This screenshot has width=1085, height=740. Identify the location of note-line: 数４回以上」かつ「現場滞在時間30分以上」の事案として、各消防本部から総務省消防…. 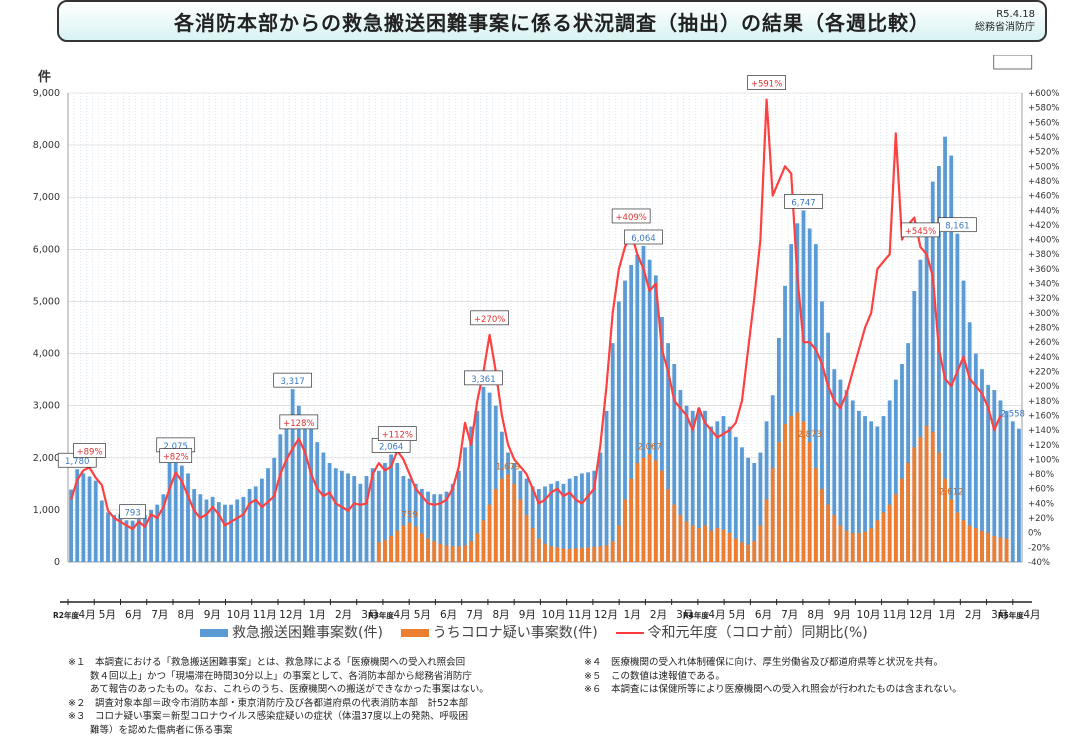
(281, 676).